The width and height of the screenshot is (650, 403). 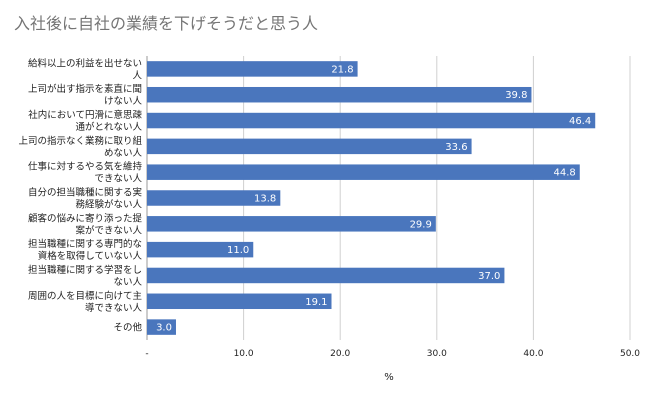 What do you see at coordinates (85, 115) in the screenshot?
I see `category-label: 社内において円滑に意思疎` at bounding box center [85, 115].